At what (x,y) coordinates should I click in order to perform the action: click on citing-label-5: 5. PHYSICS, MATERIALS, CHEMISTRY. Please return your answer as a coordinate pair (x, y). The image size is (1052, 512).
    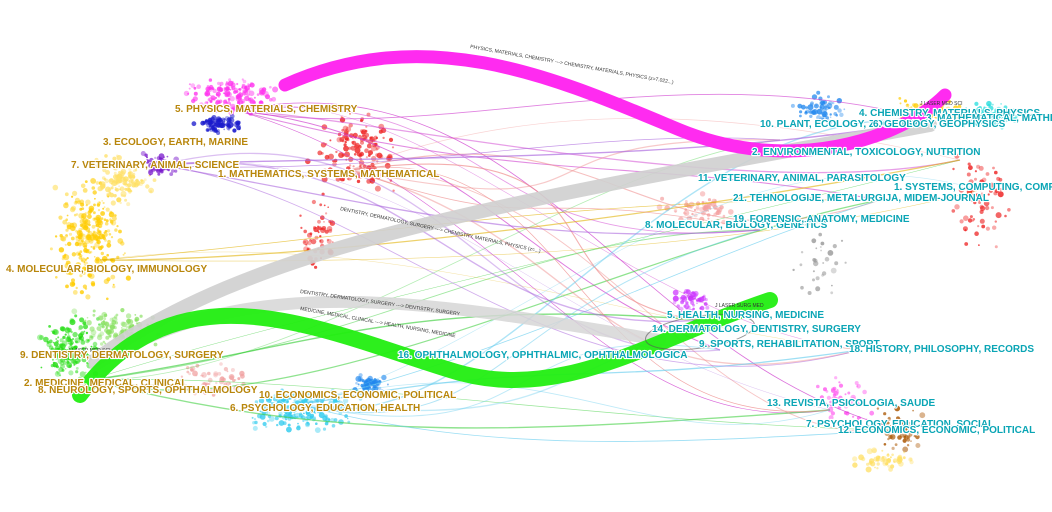
    Looking at the image, I should click on (266, 109).